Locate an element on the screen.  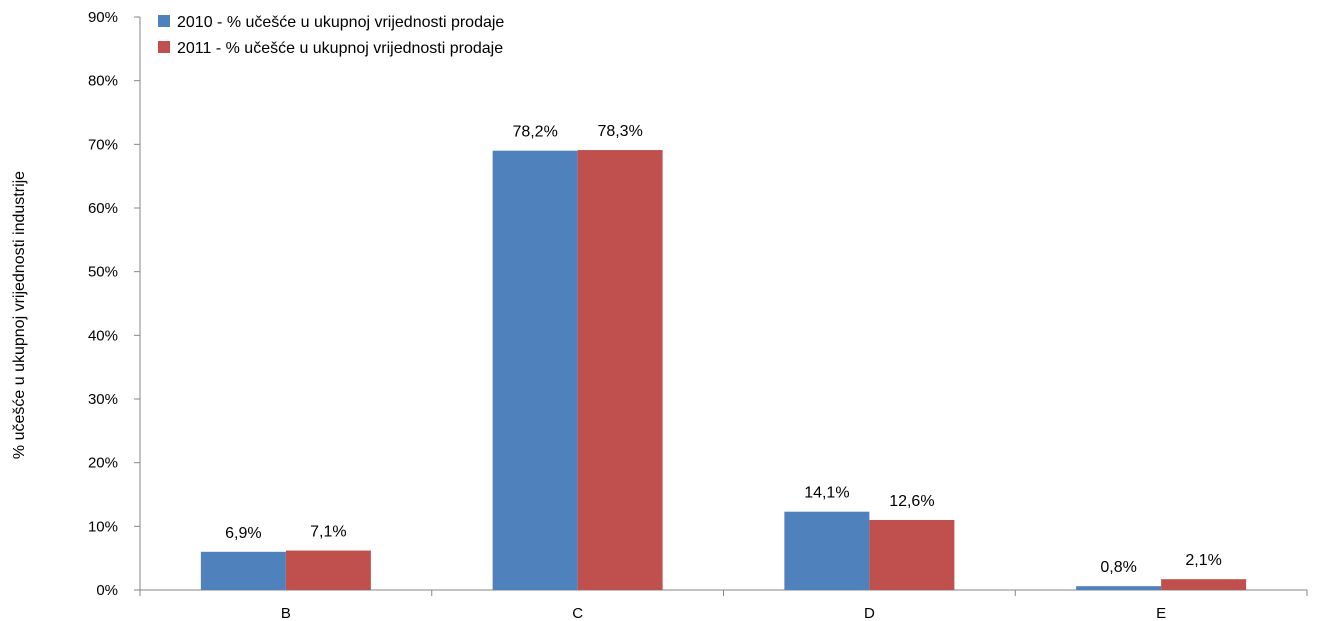
x-tick-label: B is located at coordinates (286, 613).